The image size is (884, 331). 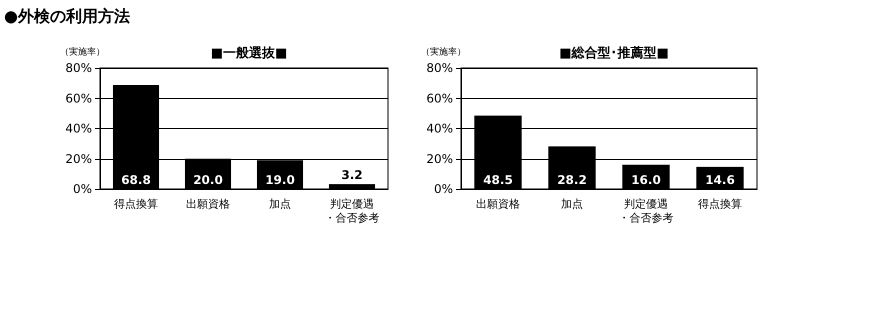 I want to click on text: ●外検の利用方法, so click(x=67, y=16).